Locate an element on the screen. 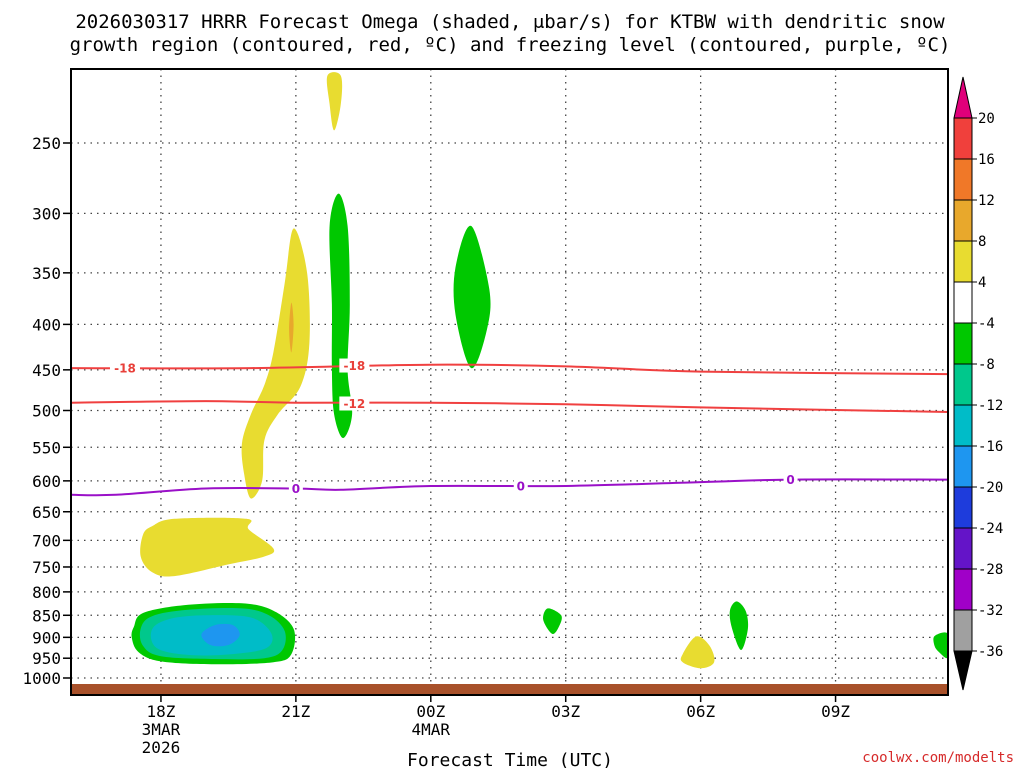 Image resolution: width=1024 pixels, height=768 pixels. colorbar-label: -20 is located at coordinates (990, 488).